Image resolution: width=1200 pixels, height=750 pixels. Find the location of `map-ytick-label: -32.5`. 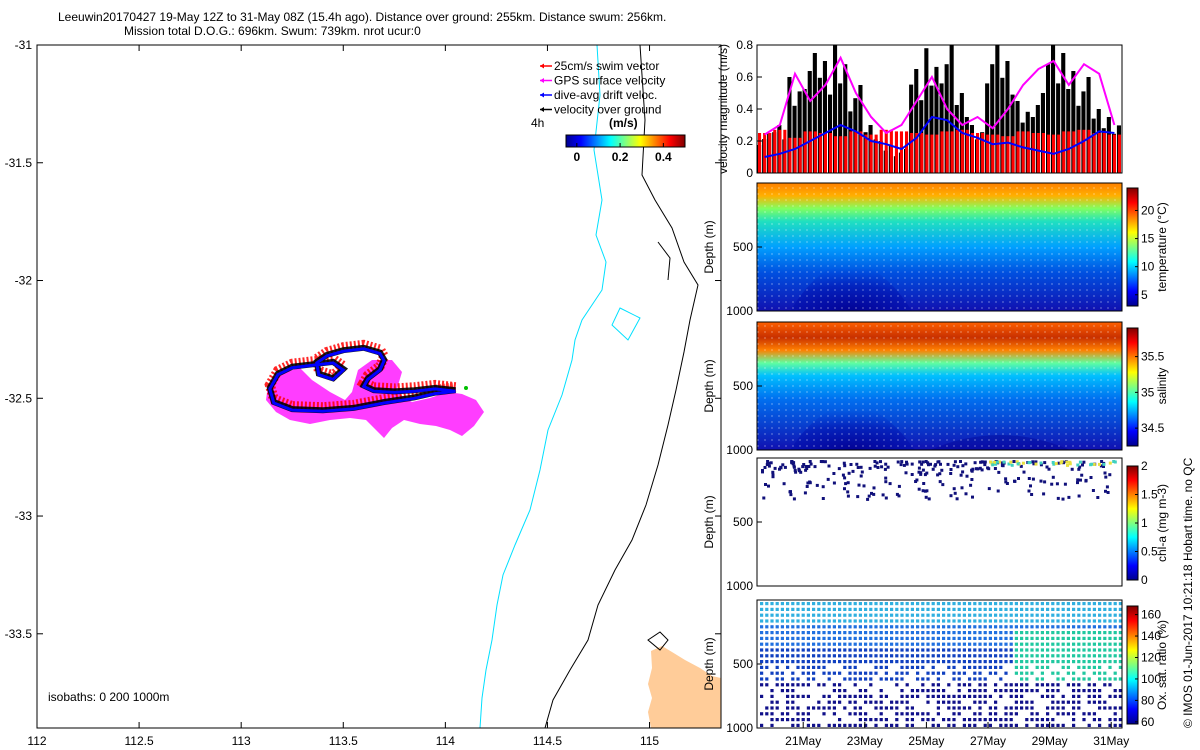

map-ytick-label: -32.5 is located at coordinates (19, 398).